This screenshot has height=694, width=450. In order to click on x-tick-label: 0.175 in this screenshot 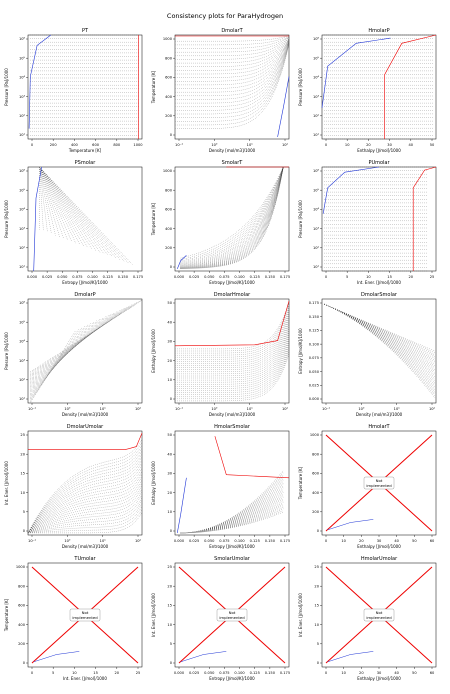, I will do `click(285, 541)`.